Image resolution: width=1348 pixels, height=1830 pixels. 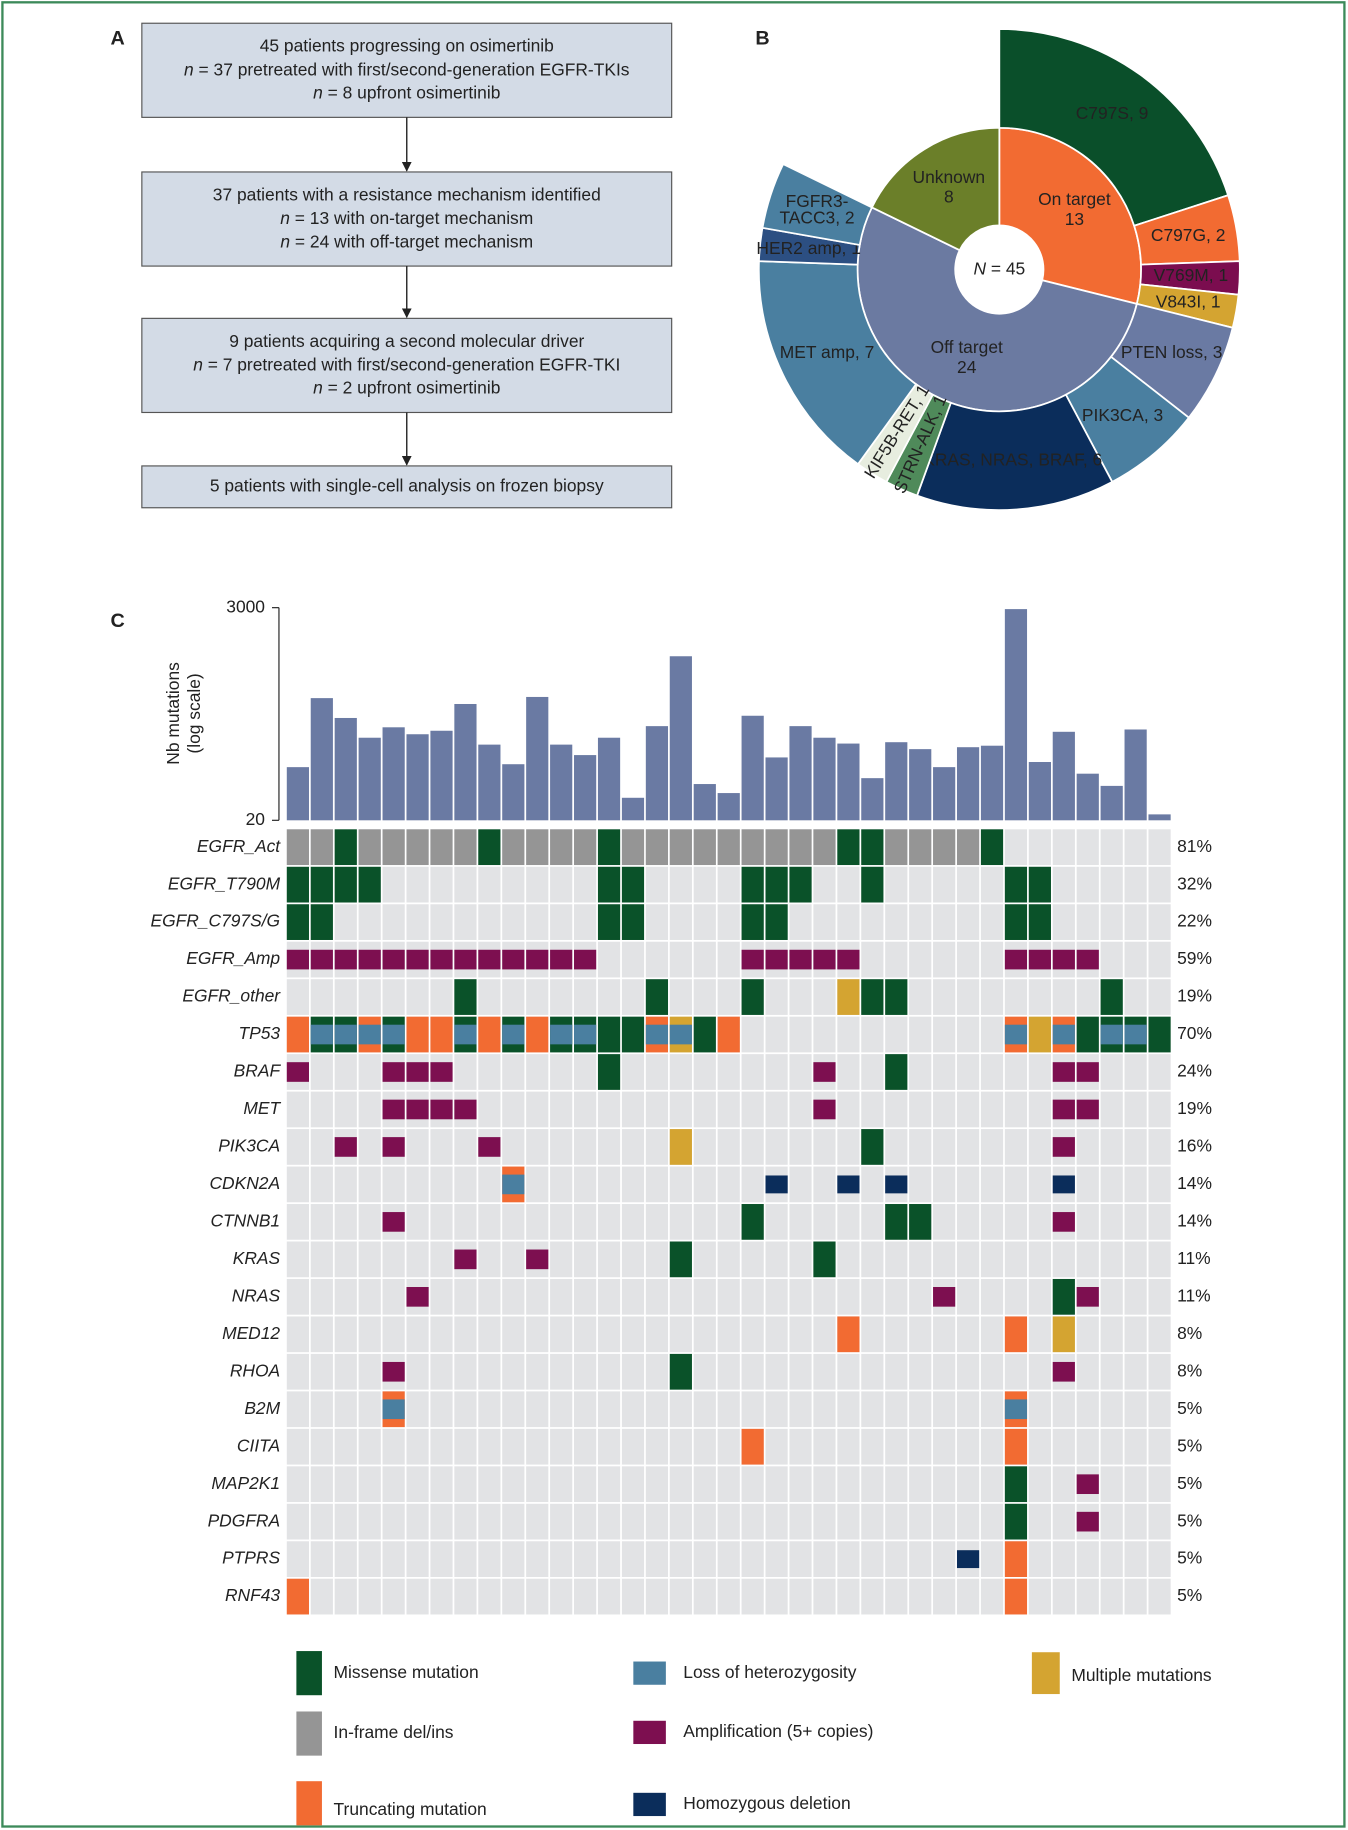 I want to click on gene-label: MAP2K1, so click(x=245, y=1483).